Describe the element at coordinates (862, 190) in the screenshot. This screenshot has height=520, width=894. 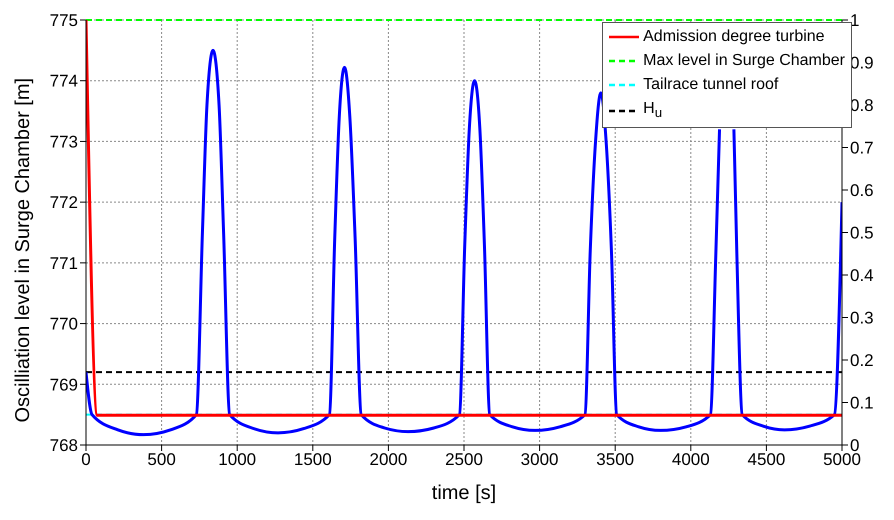
I see `y2-tick-label: 0.6` at that location.